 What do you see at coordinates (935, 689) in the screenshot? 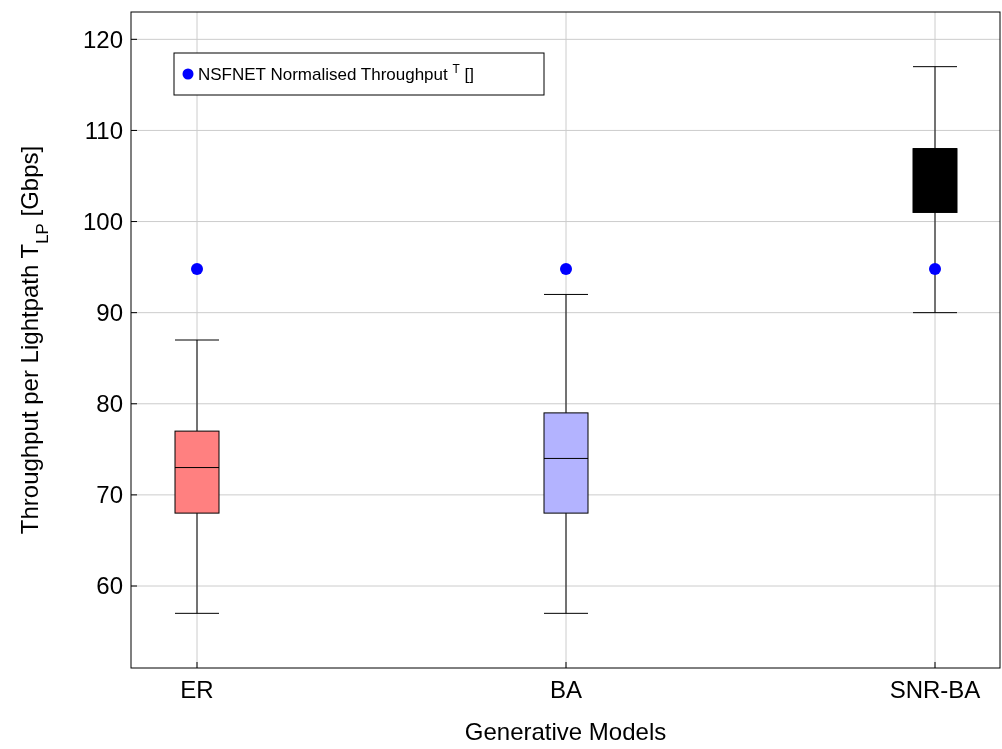
I see `x-tick-label: SNR-BA` at bounding box center [935, 689].